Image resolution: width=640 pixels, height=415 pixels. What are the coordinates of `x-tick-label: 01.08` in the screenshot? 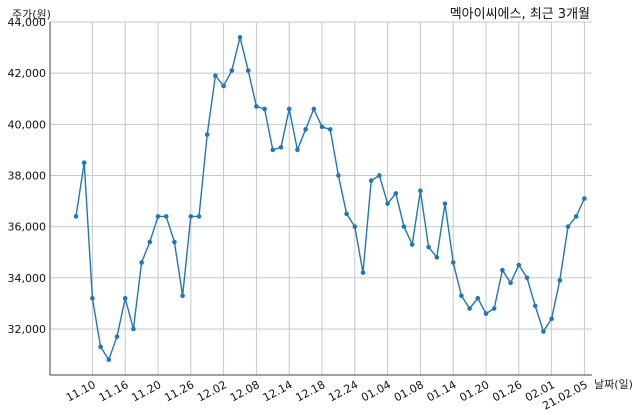 It's located at (409, 391).